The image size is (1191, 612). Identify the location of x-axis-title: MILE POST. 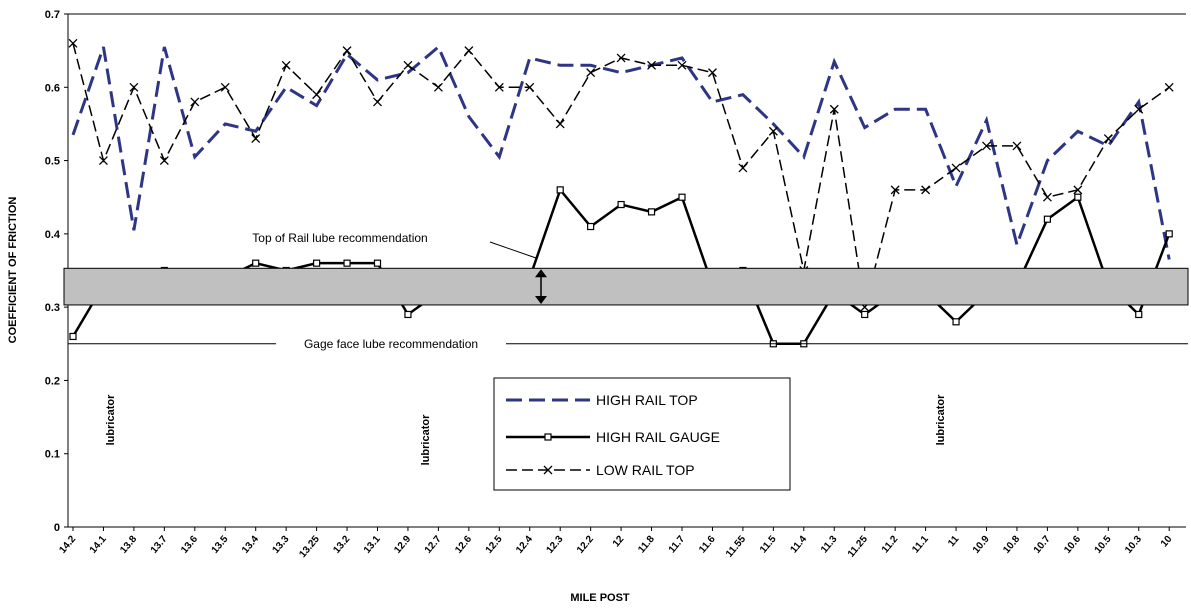
(600, 598).